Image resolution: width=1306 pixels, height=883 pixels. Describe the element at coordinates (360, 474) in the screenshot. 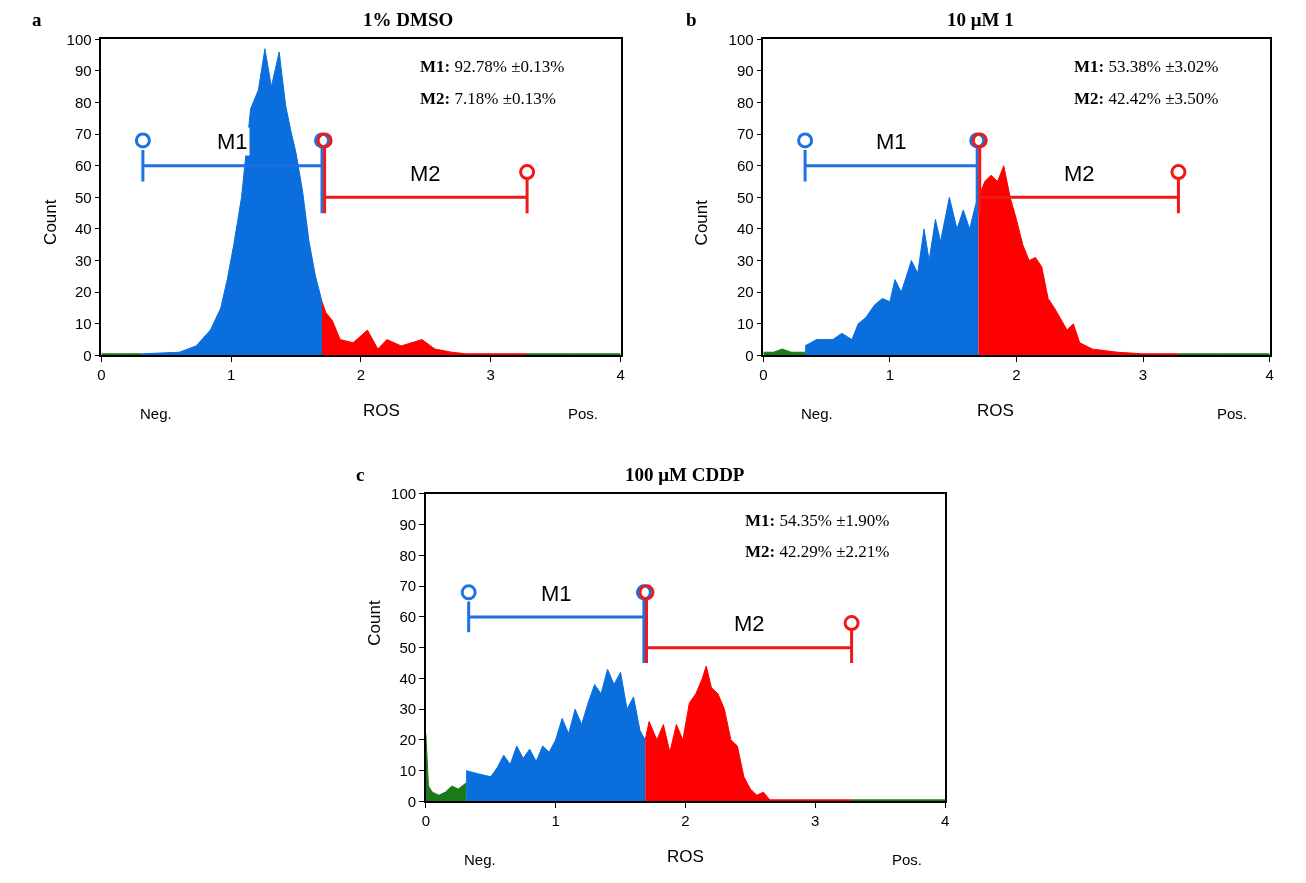

I see `text: c` at that location.